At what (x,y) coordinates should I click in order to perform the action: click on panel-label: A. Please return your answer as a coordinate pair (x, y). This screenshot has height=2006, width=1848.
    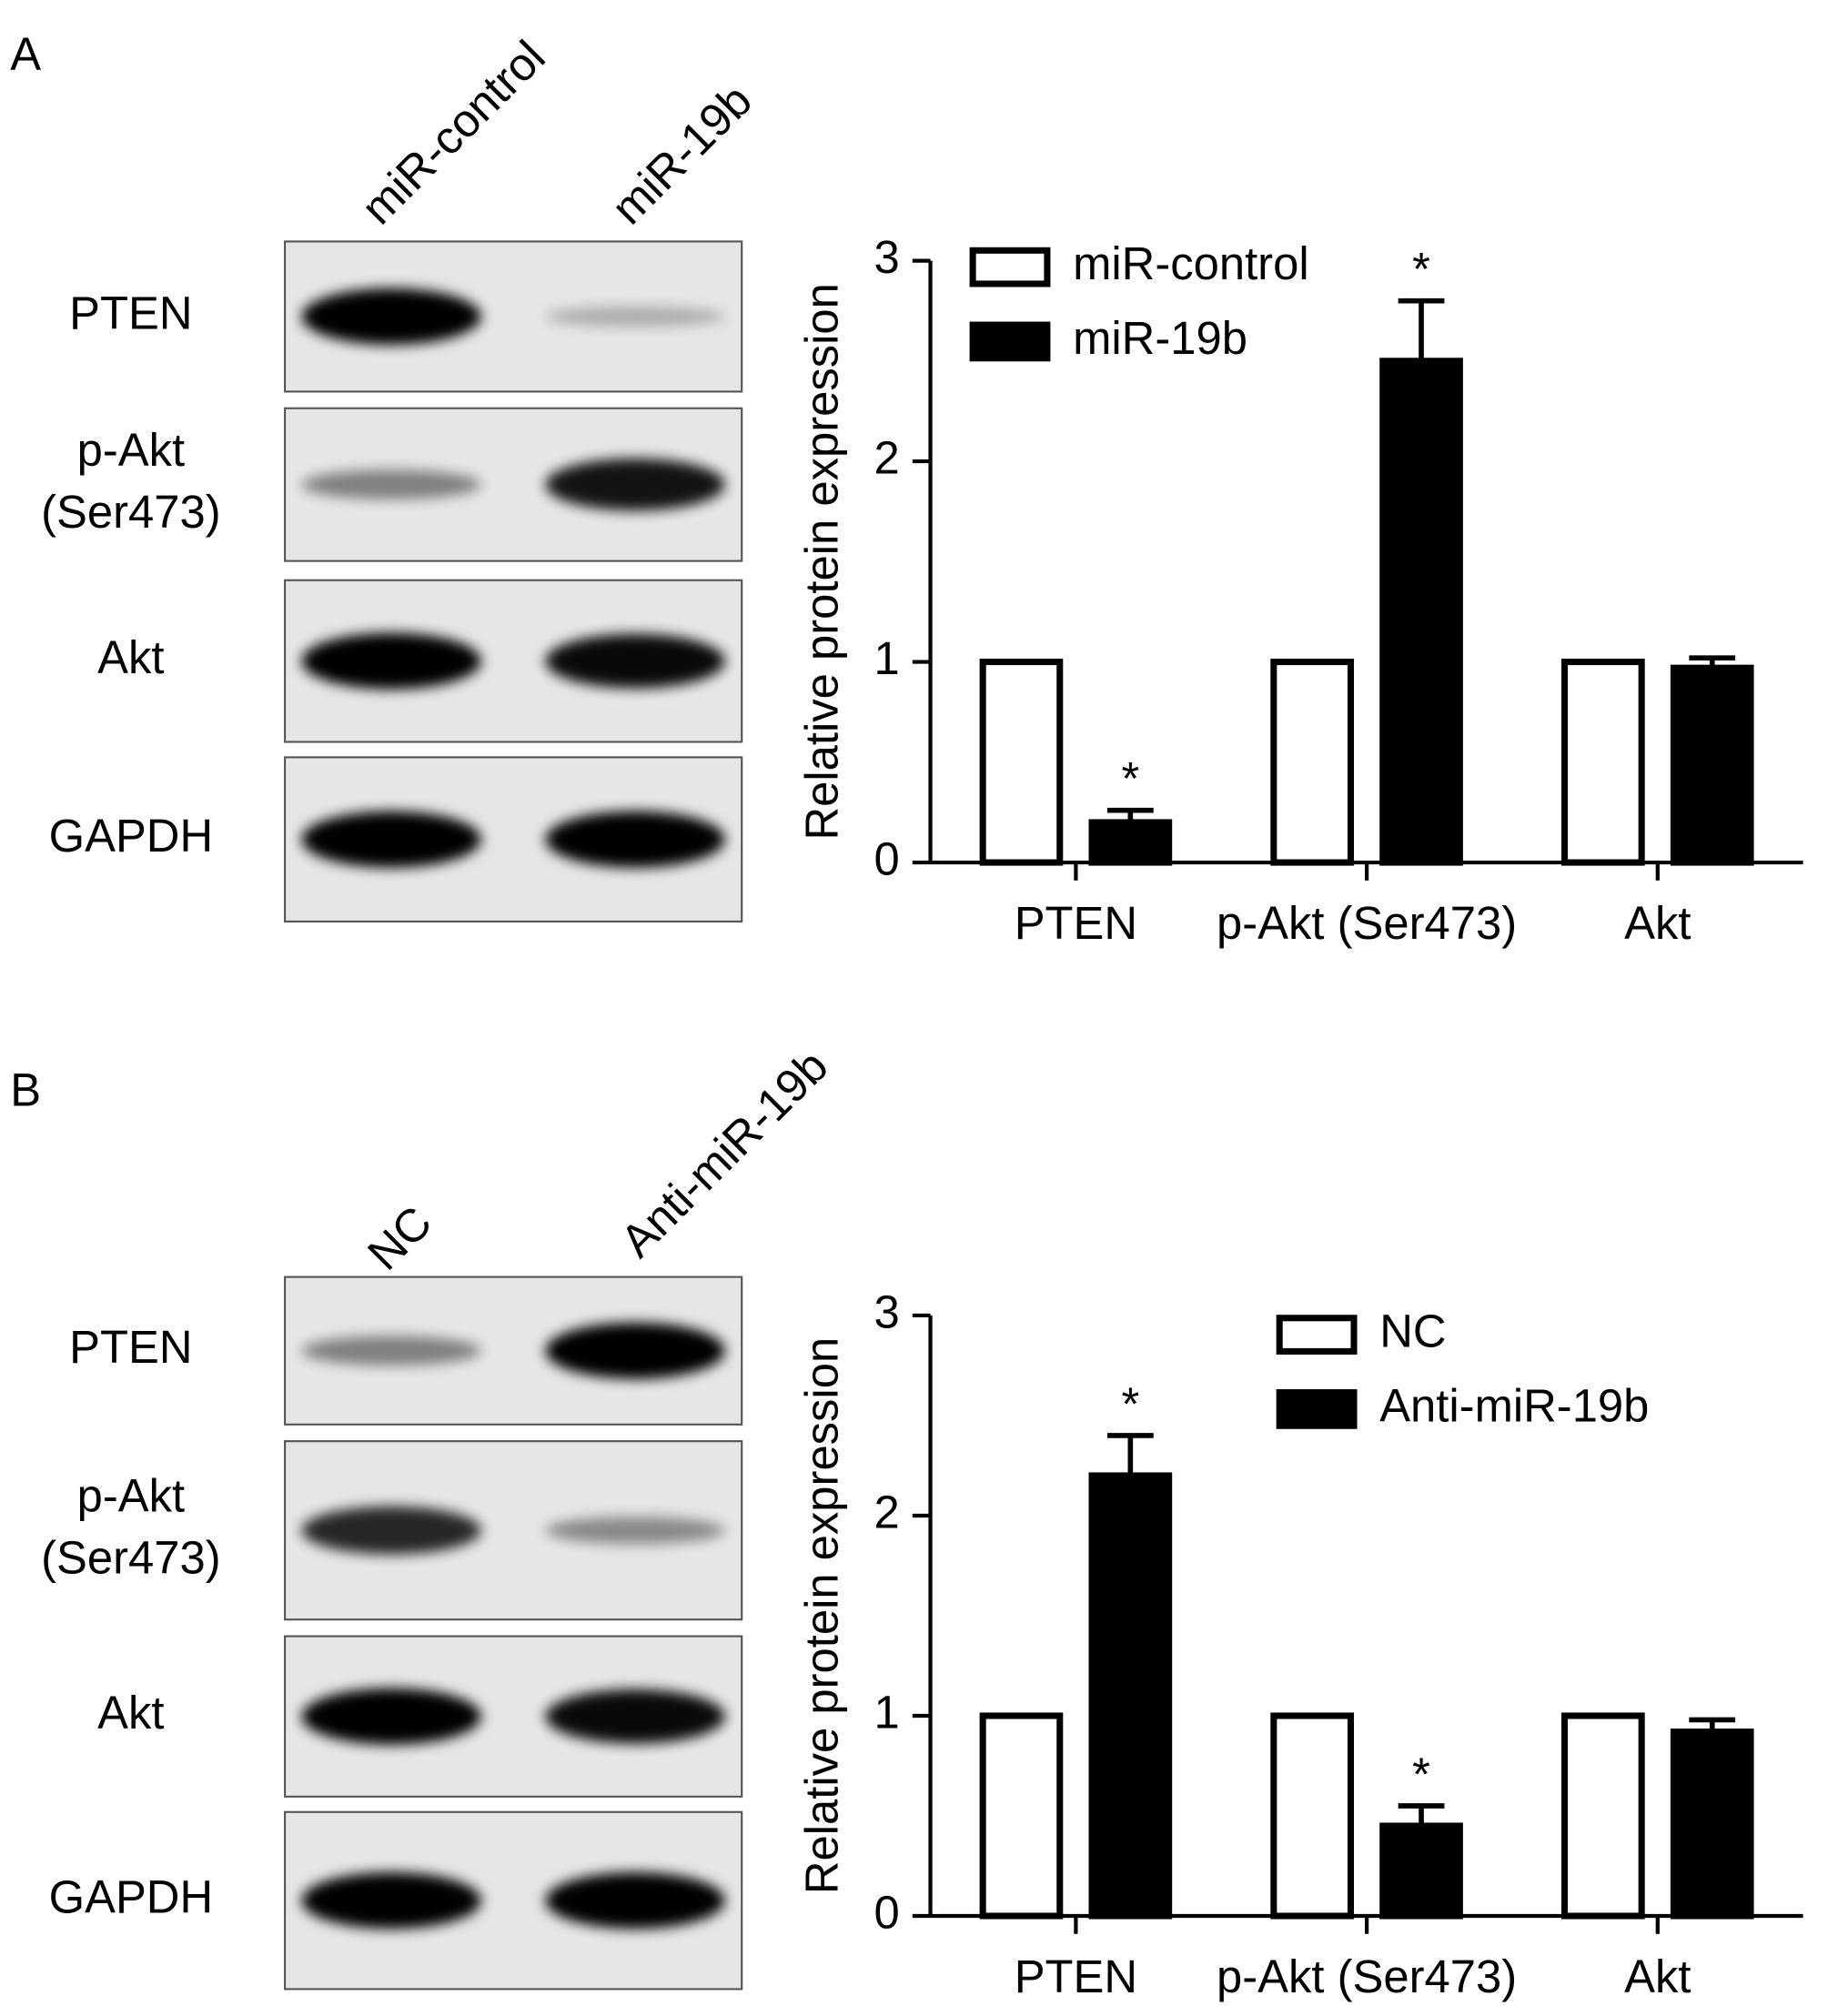
    Looking at the image, I should click on (25, 54).